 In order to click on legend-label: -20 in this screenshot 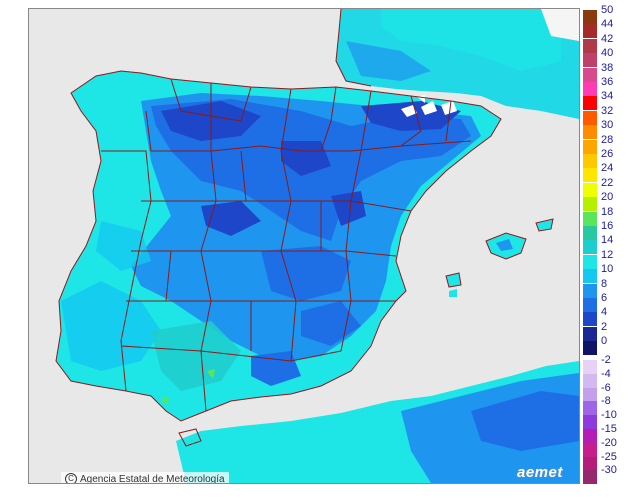, I will do `click(609, 442)`.